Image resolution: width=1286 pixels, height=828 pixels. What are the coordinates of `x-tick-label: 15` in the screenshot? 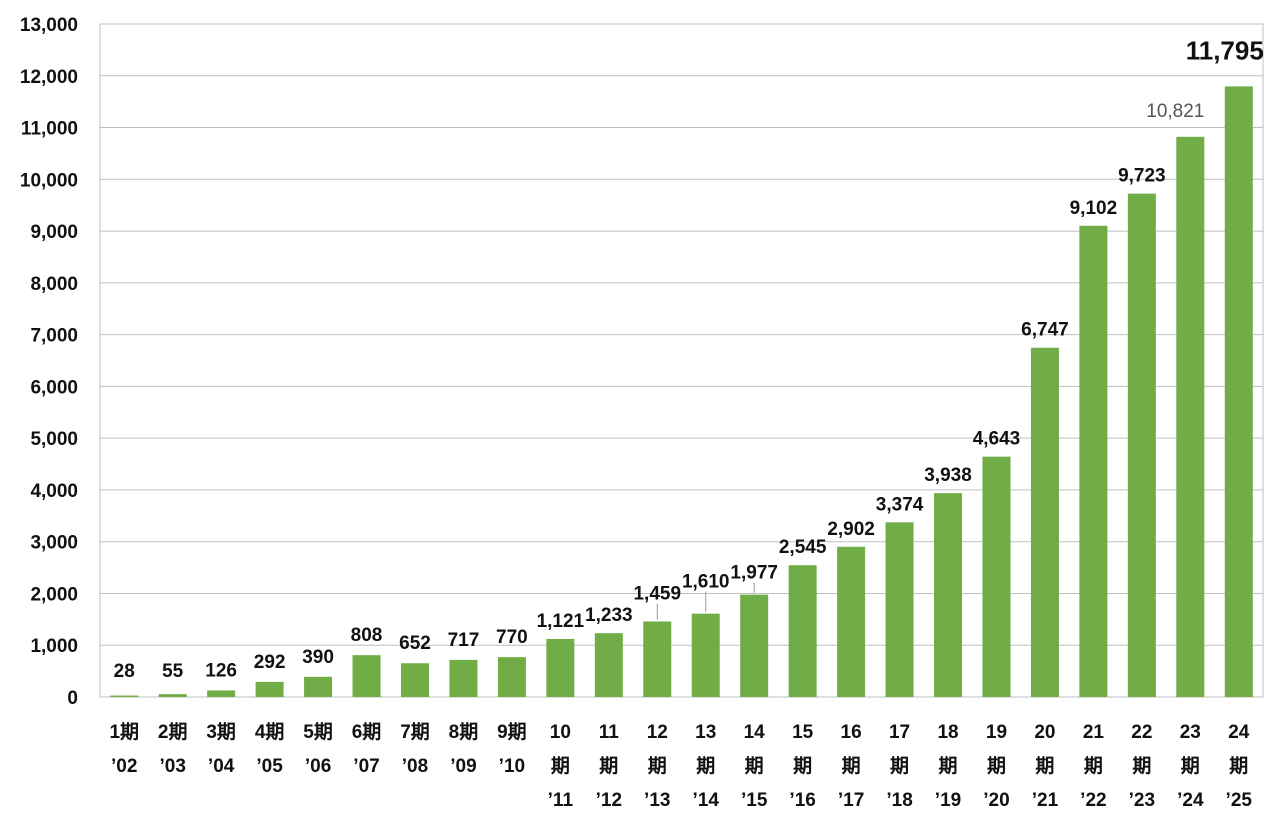 It's located at (803, 732).